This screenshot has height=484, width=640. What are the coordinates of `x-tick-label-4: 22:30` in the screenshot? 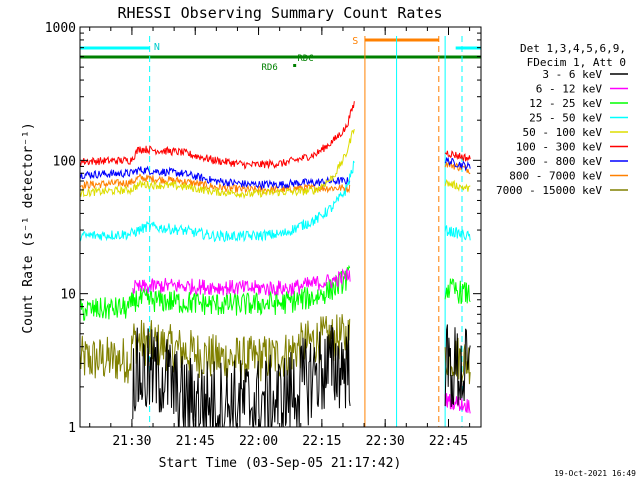 It's located at (385, 441).